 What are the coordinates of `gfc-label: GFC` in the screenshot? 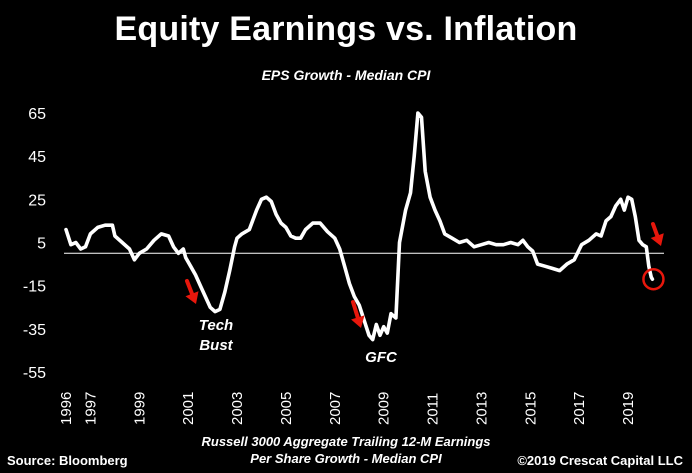 It's located at (381, 357).